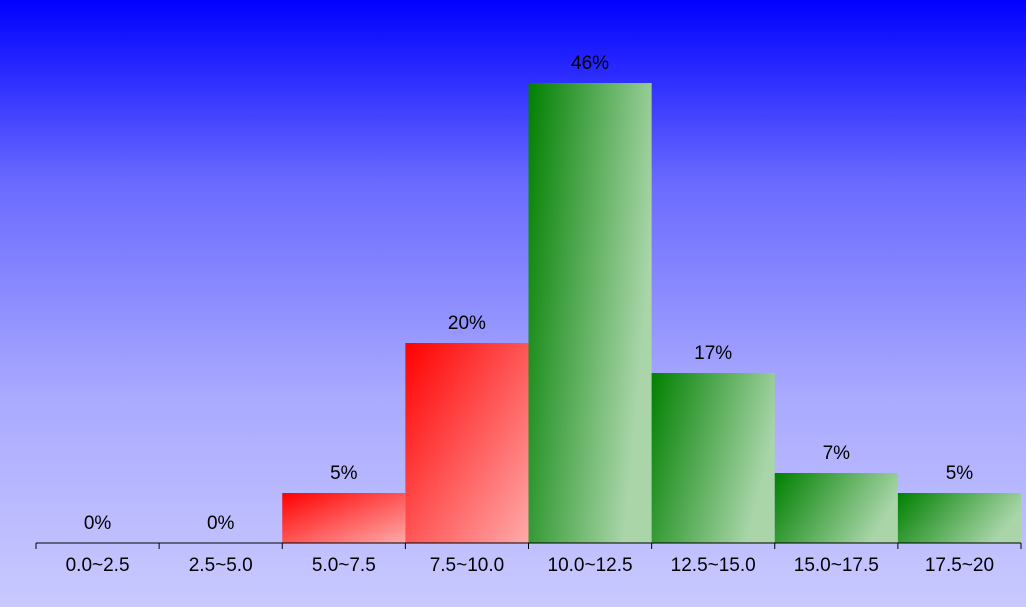 This screenshot has height=607, width=1026. What do you see at coordinates (713, 353) in the screenshot?
I see `value-label: 17%` at bounding box center [713, 353].